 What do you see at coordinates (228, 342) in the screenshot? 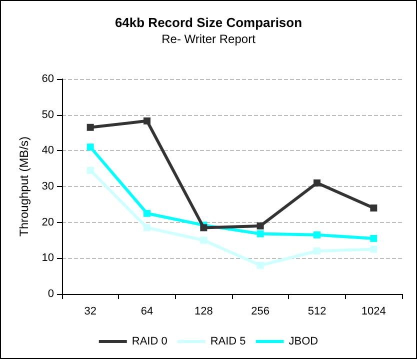
I see `legend-label: RAID 5` at bounding box center [228, 342].